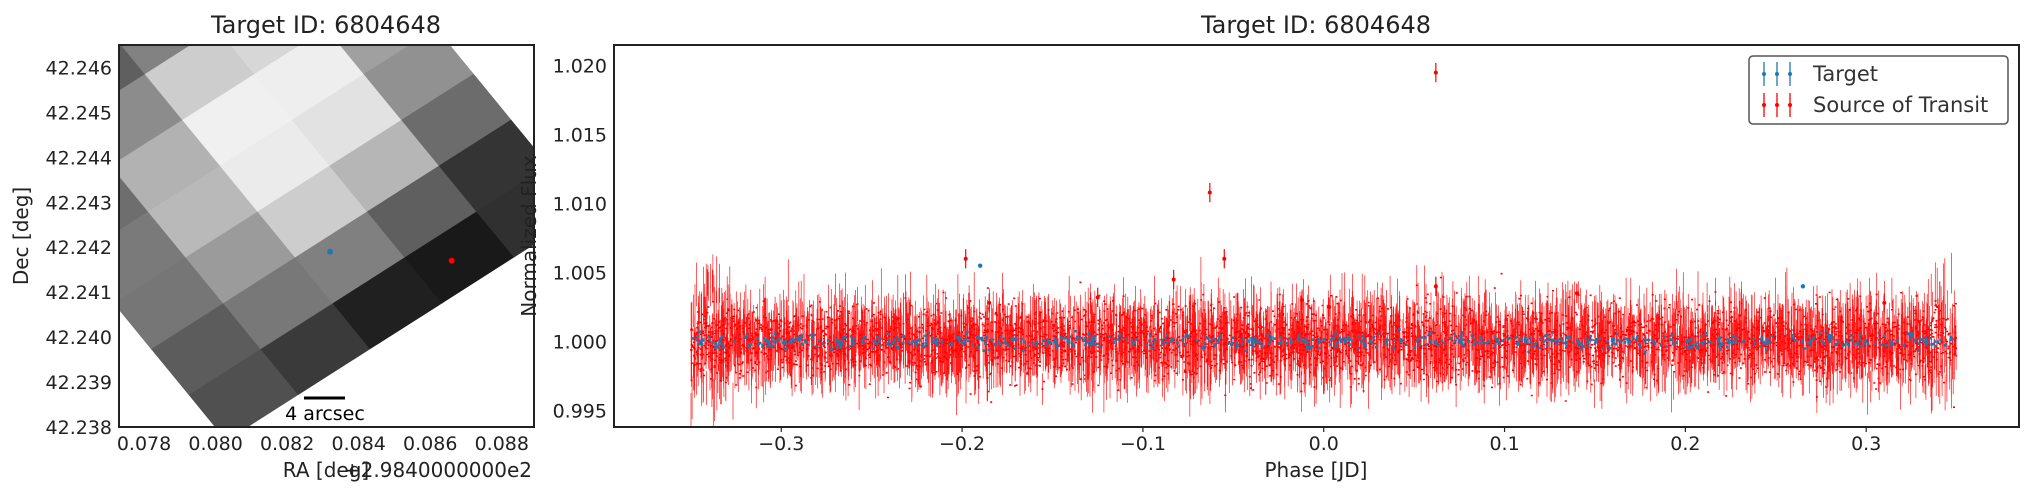 This screenshot has height=493, width=2029. I want to click on lightcurve-x-ticks: −0.3 −0.2 −0.1 0.0 0.1 0.2 0.3, so click(1319, 441).